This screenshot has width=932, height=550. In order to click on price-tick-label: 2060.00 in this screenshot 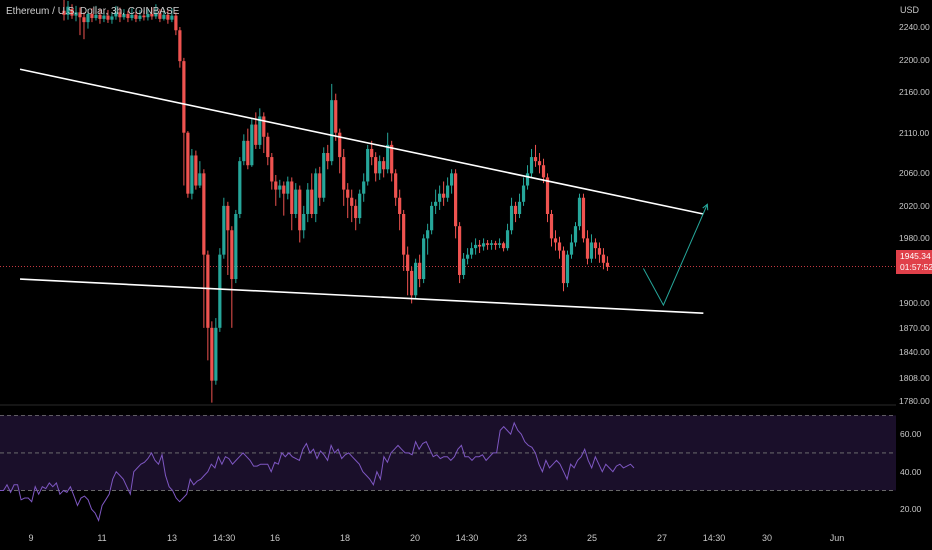, I will do `click(914, 173)`.